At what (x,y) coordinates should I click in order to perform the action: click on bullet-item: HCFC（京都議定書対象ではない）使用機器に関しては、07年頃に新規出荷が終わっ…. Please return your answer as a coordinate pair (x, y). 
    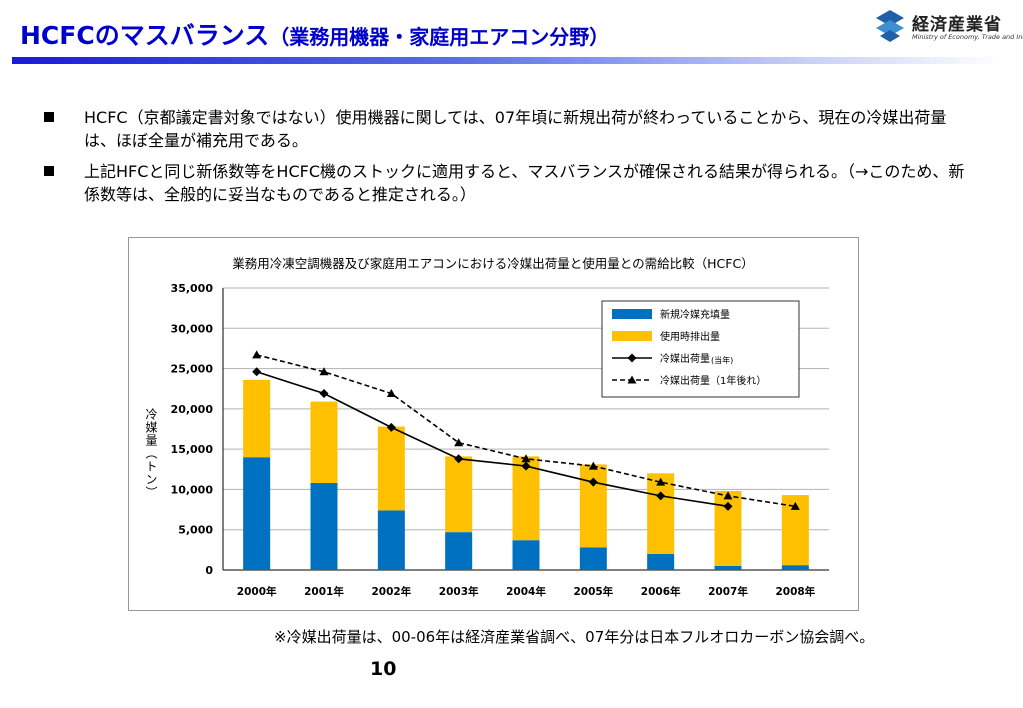
    Looking at the image, I should click on (508, 129).